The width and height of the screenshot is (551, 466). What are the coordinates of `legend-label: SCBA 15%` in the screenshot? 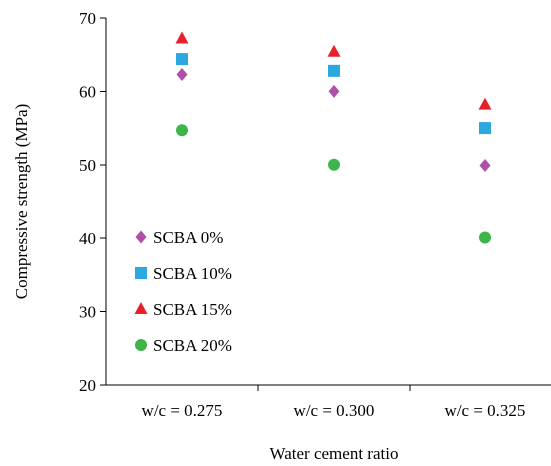 It's located at (192, 309).